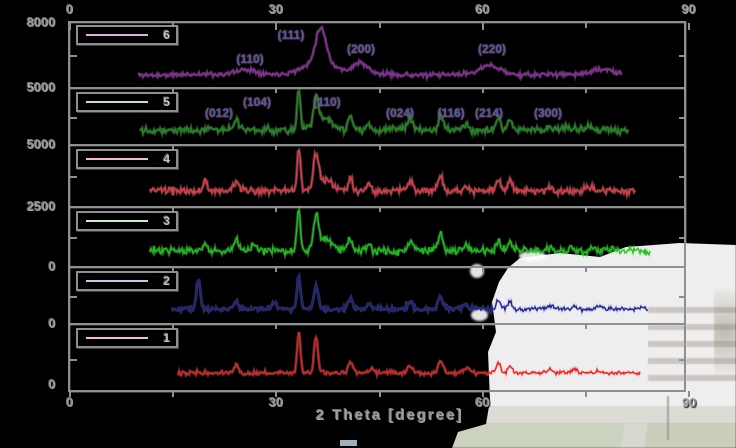 The image size is (736, 448). Describe the element at coordinates (361, 49) in the screenshot. I see `peak-annotation: (200)` at that location.